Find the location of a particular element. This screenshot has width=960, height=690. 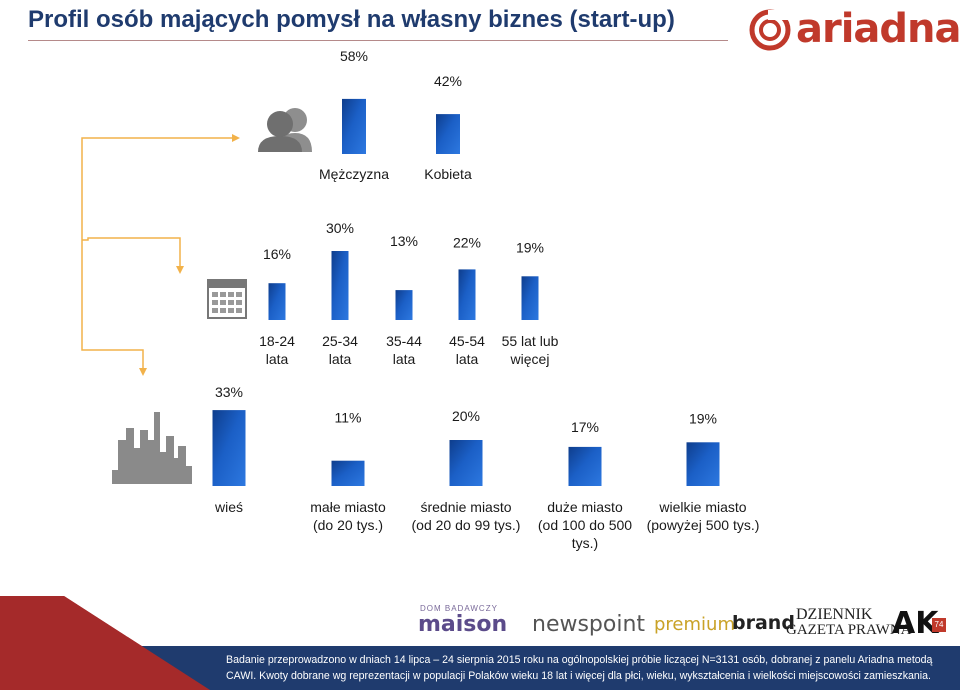

gender-category-label-1: Kobieta is located at coordinates (448, 174).